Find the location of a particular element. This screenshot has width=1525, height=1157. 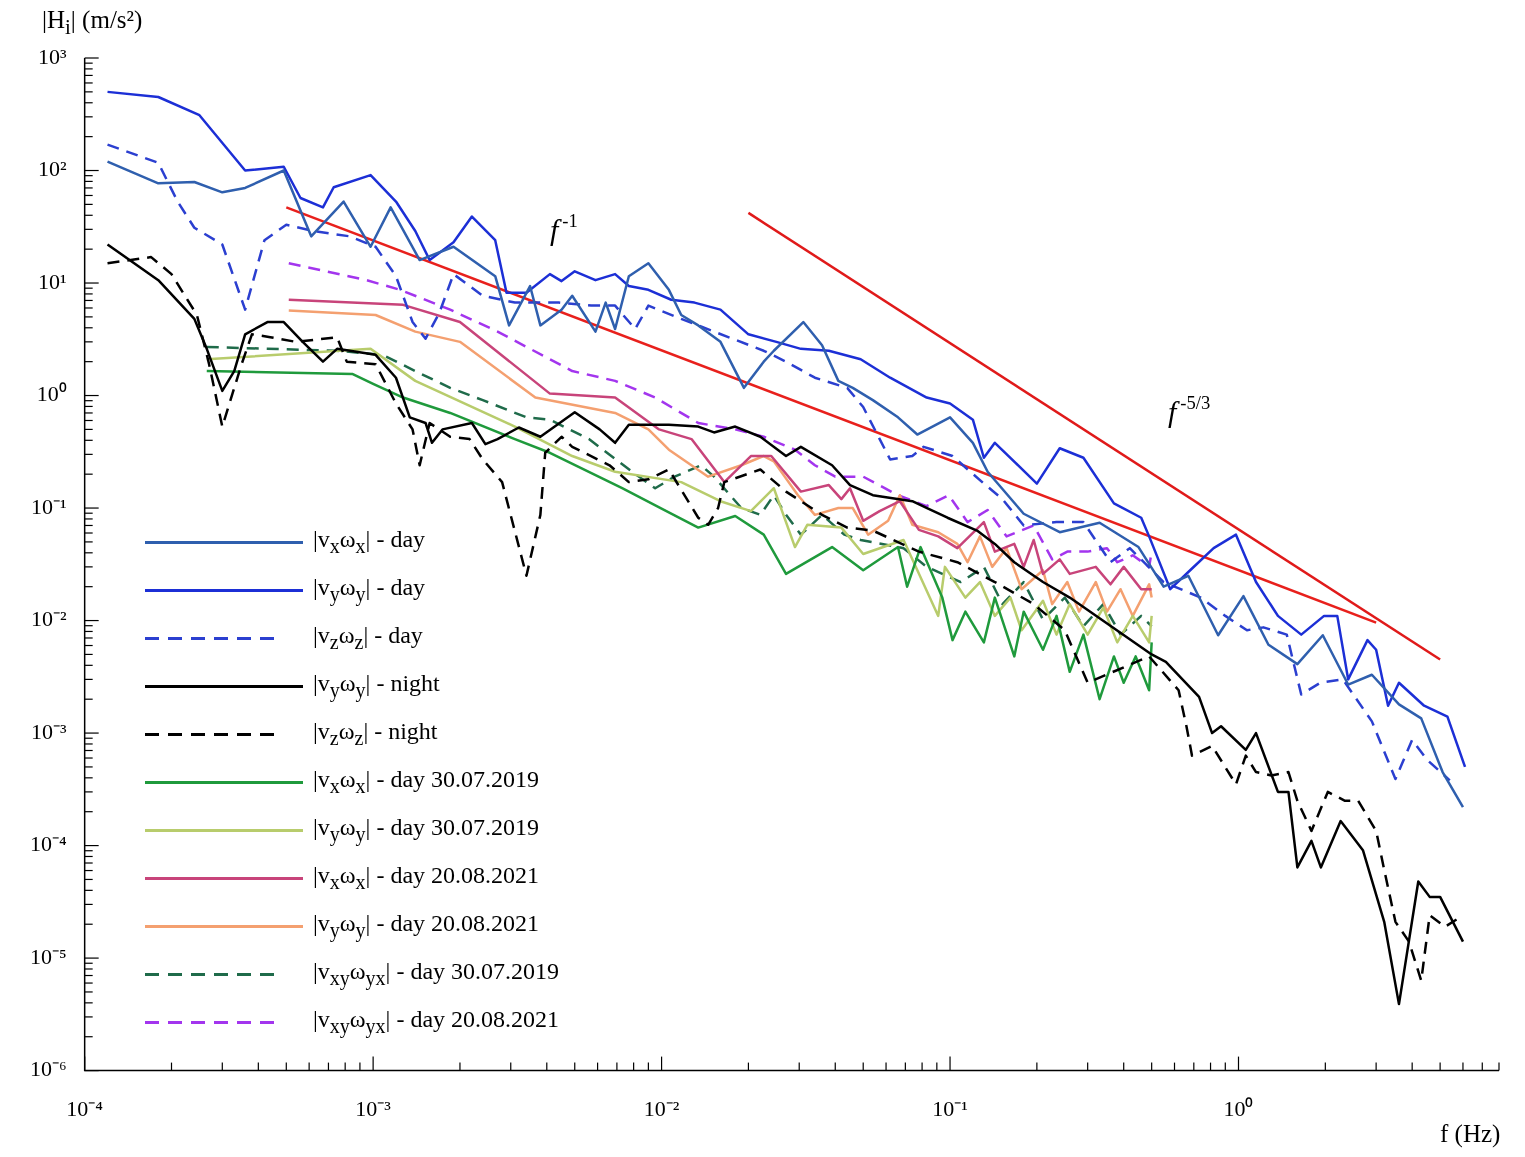

y-tick-label: 10³ is located at coordinates (53, 56).